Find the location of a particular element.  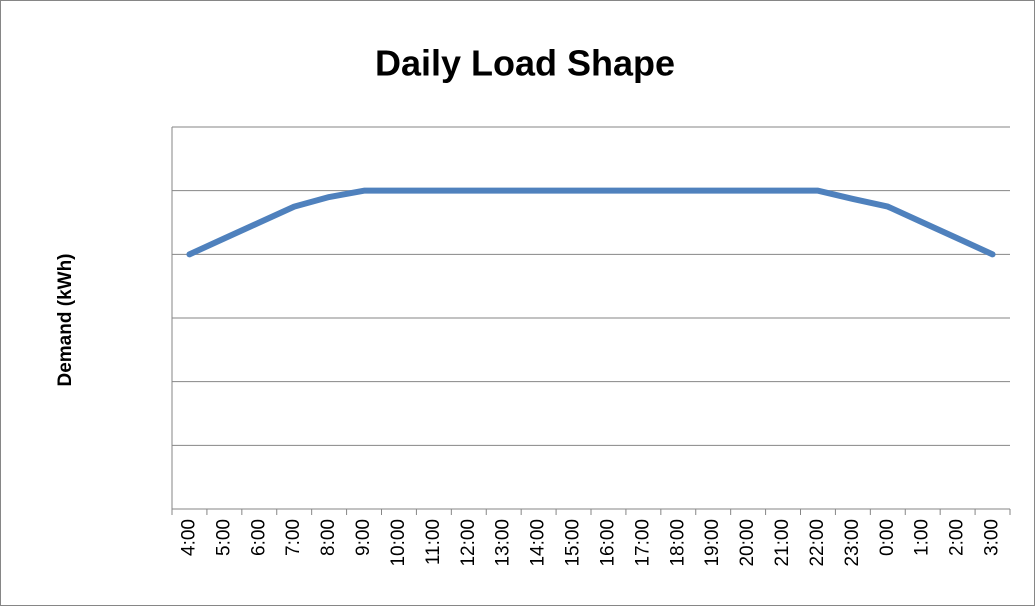

x-tick-label: 13:00 is located at coordinates (503, 543).